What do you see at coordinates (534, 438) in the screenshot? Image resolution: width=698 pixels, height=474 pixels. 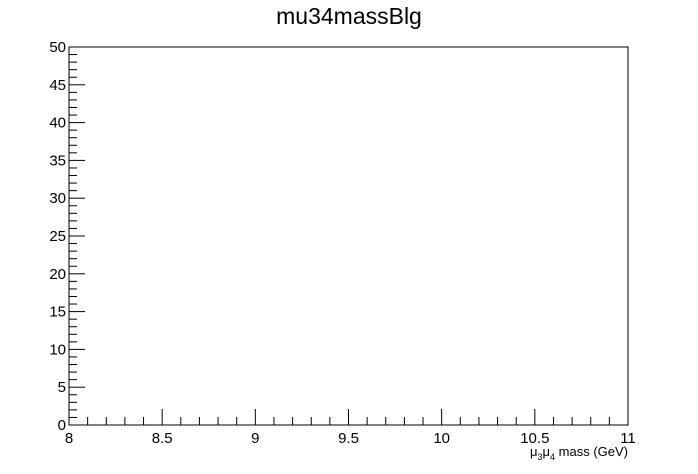 I see `x-tick-label: 10.5` at bounding box center [534, 438].